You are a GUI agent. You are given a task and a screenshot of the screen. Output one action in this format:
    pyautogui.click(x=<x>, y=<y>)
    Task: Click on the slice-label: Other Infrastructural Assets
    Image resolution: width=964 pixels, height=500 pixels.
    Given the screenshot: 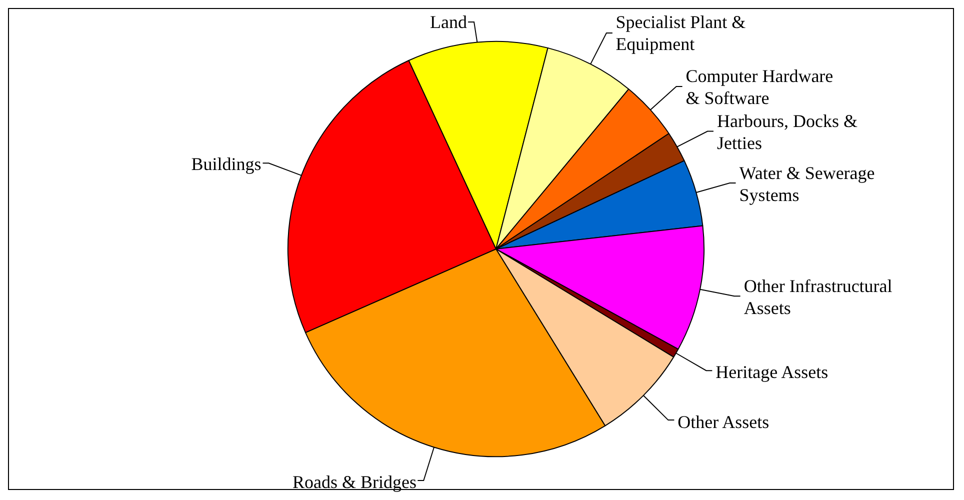 What is the action you would take?
    pyautogui.click(x=819, y=297)
    